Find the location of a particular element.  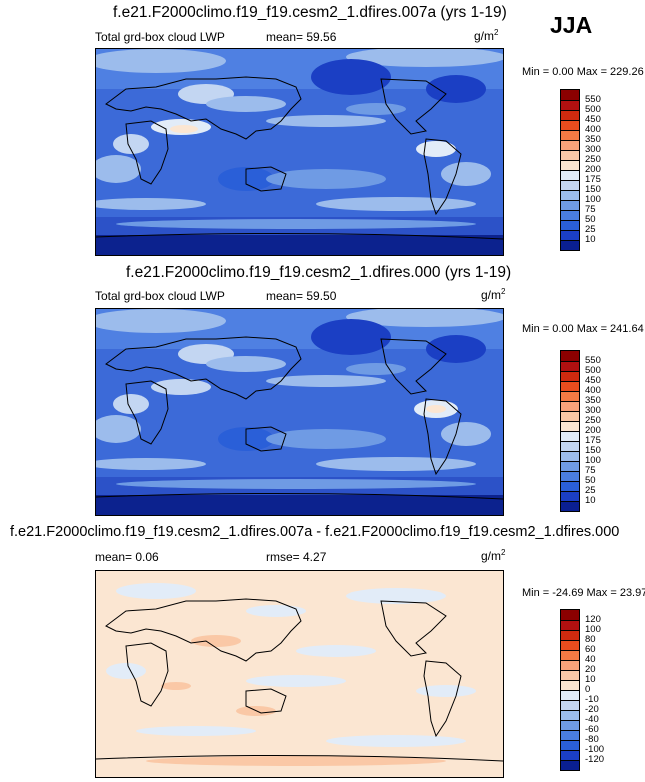

panel-2-minmax: Min = 0.00 Max = 241.64 is located at coordinates (583, 329).